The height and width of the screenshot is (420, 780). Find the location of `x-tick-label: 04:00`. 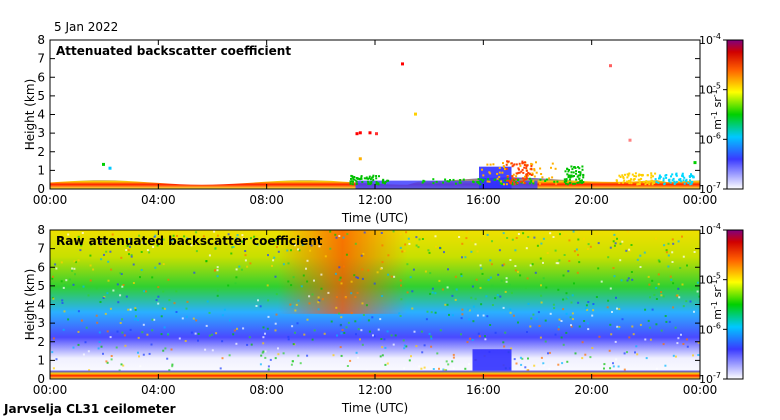

x-tick-label: 04:00 is located at coordinates (158, 390).